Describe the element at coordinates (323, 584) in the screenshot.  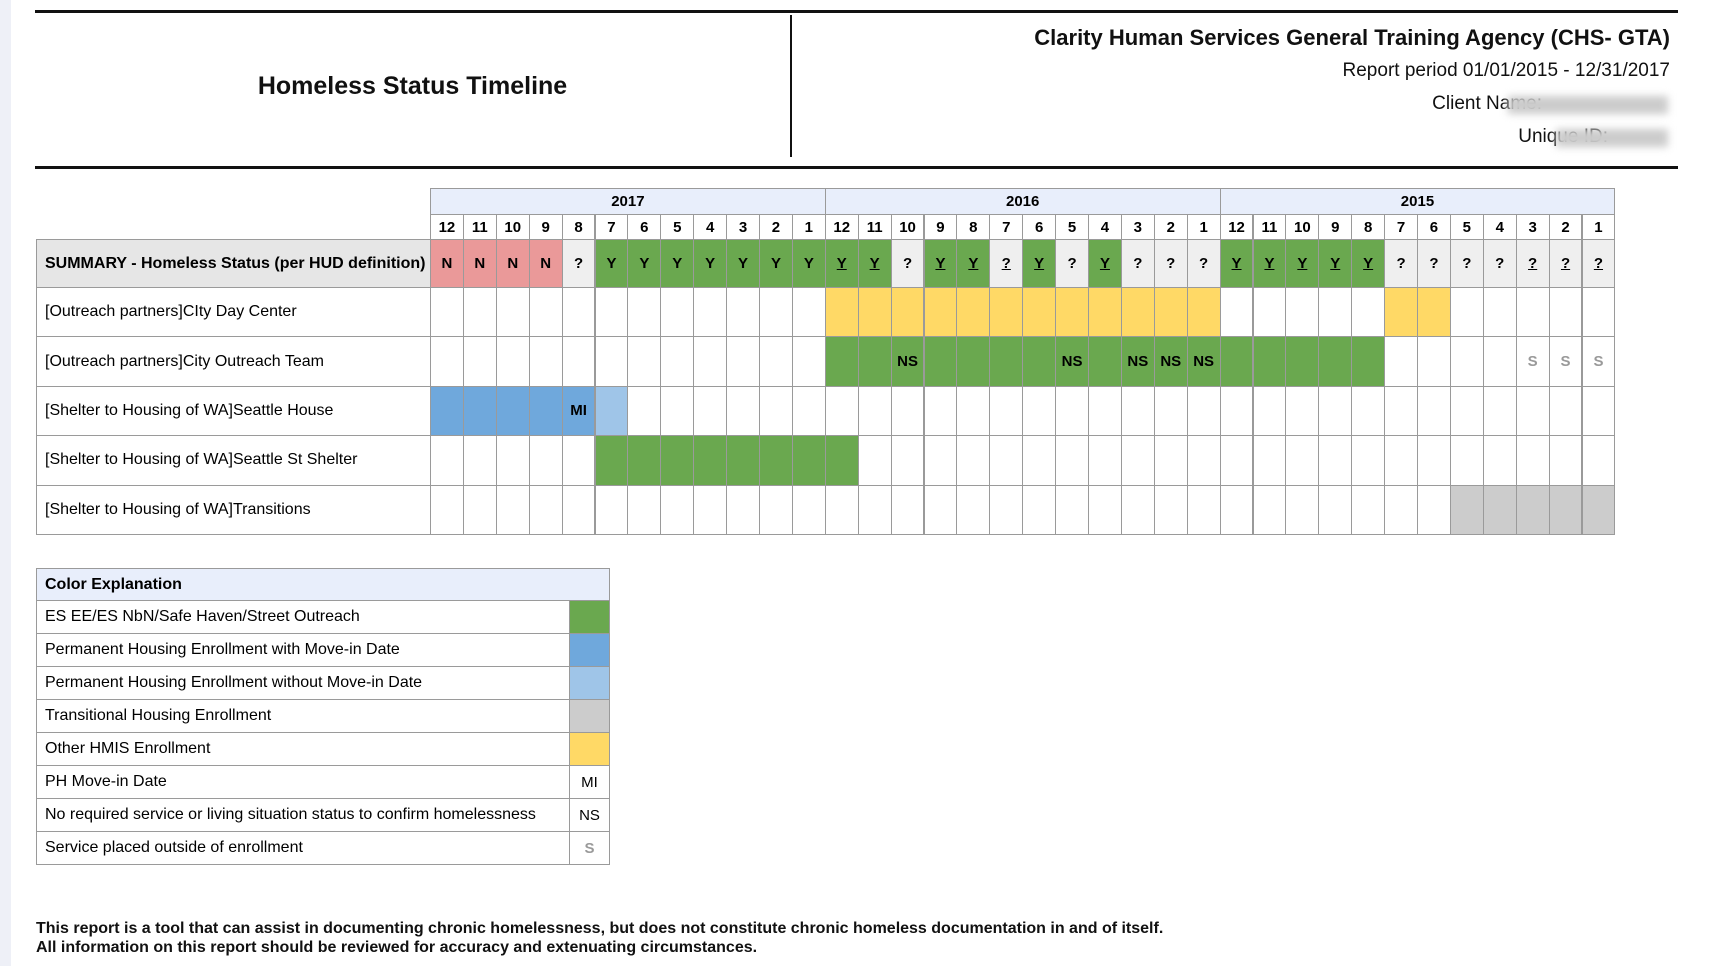
I see `legend-title: Color Explanation` at that location.